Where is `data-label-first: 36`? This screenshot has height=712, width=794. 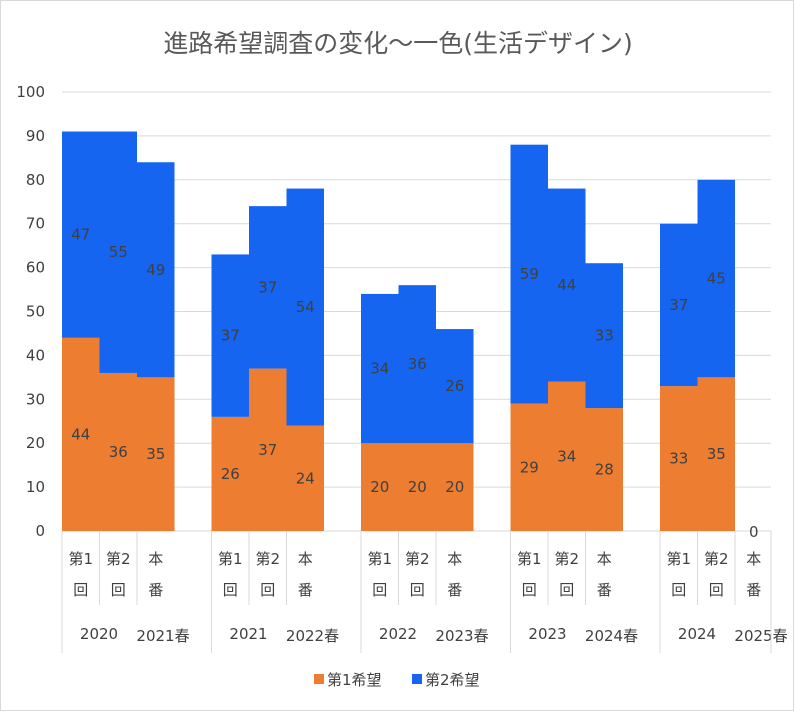
data-label-first: 36 is located at coordinates (118, 452).